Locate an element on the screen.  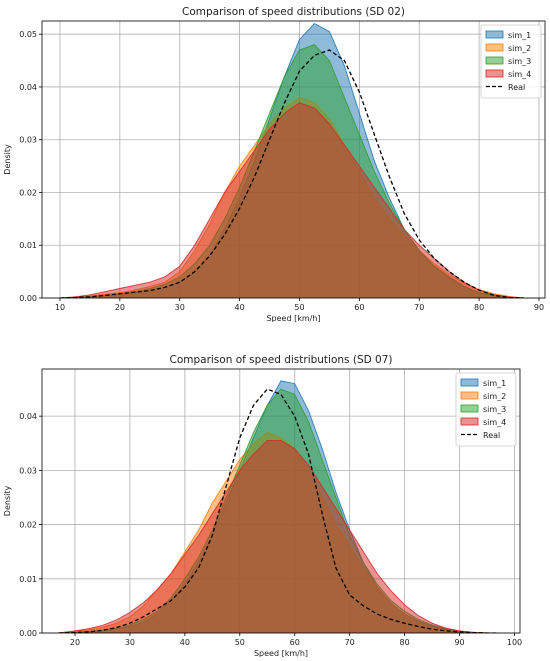
x-tick-label: 10 is located at coordinates (60, 307).